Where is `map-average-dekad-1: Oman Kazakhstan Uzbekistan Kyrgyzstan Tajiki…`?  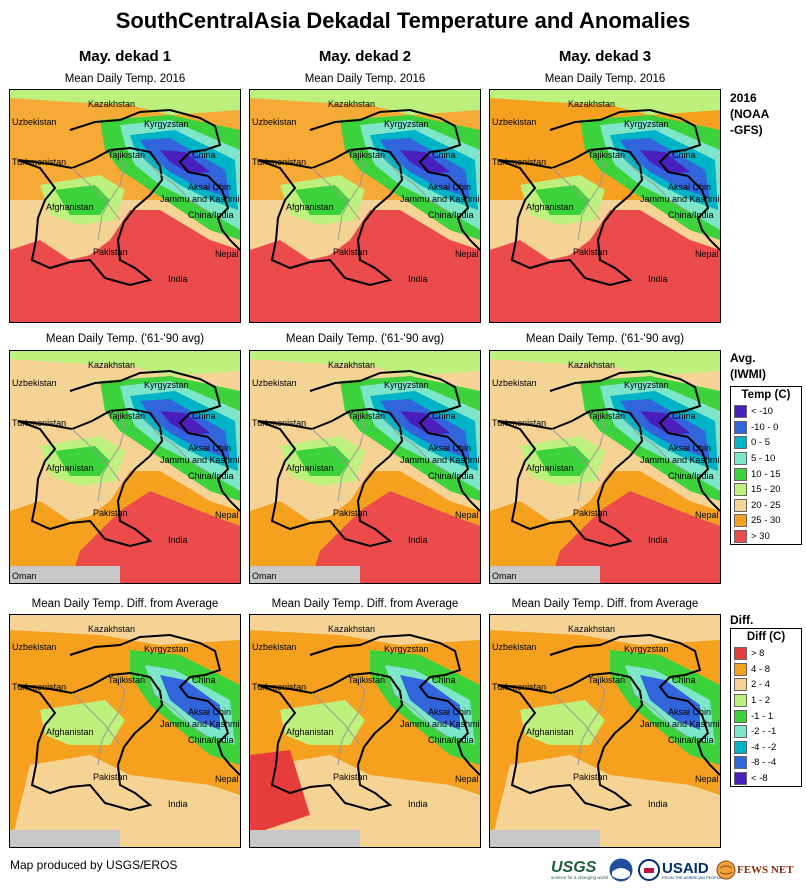 map-average-dekad-1: Oman Kazakhstan Uzbekistan Kyrgyzstan Tajiki… is located at coordinates (125, 467).